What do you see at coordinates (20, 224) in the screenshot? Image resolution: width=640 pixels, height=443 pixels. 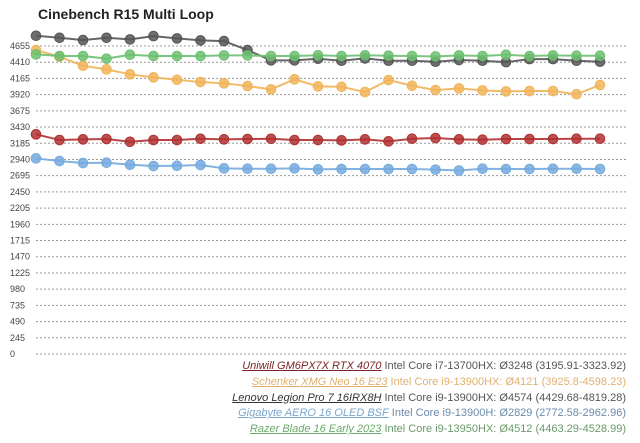 I see `y-tick-label: 1960` at bounding box center [20, 224].